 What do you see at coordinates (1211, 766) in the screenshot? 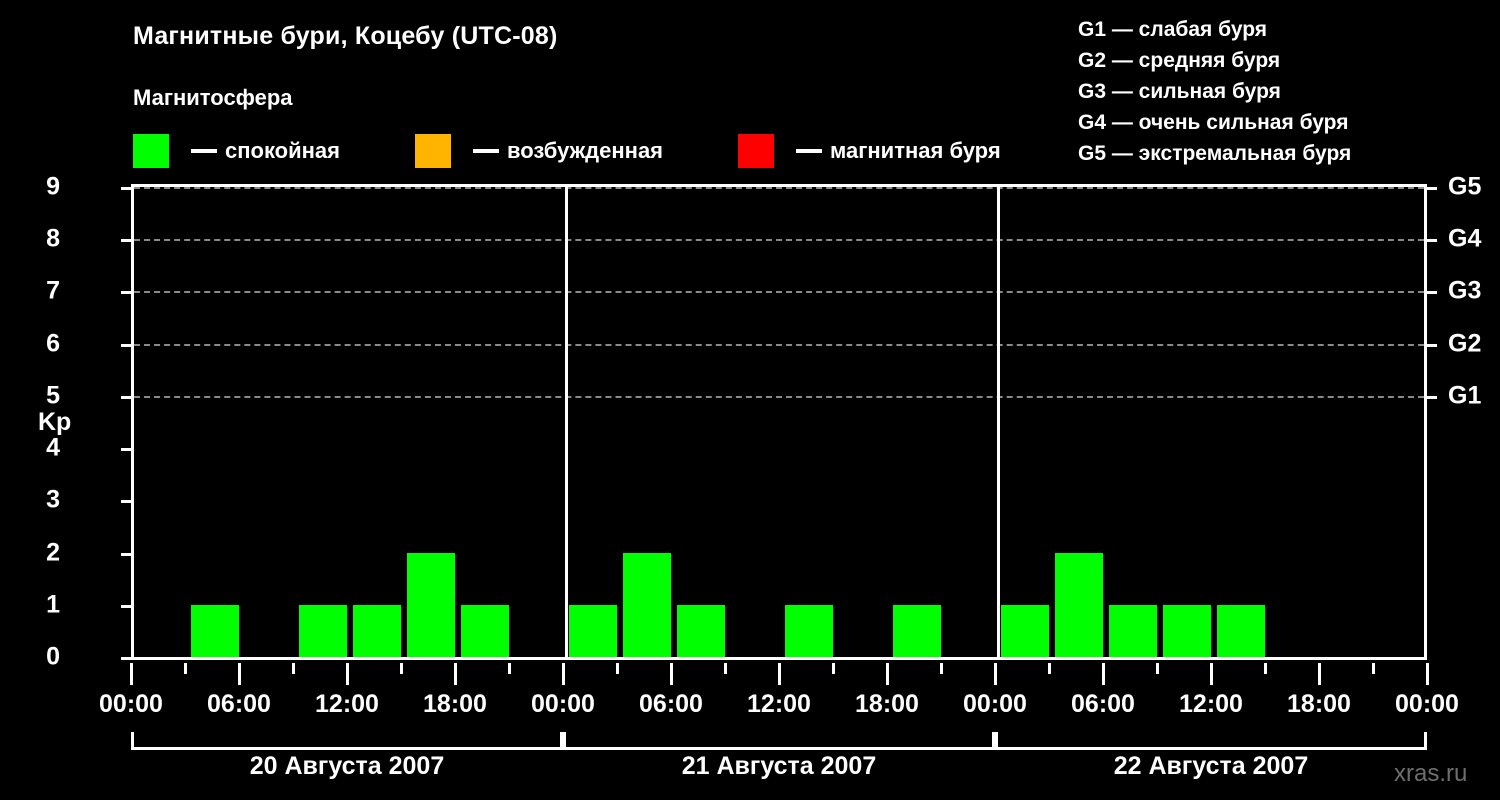
I see `date-label-3: 22 Августа 2007` at bounding box center [1211, 766].